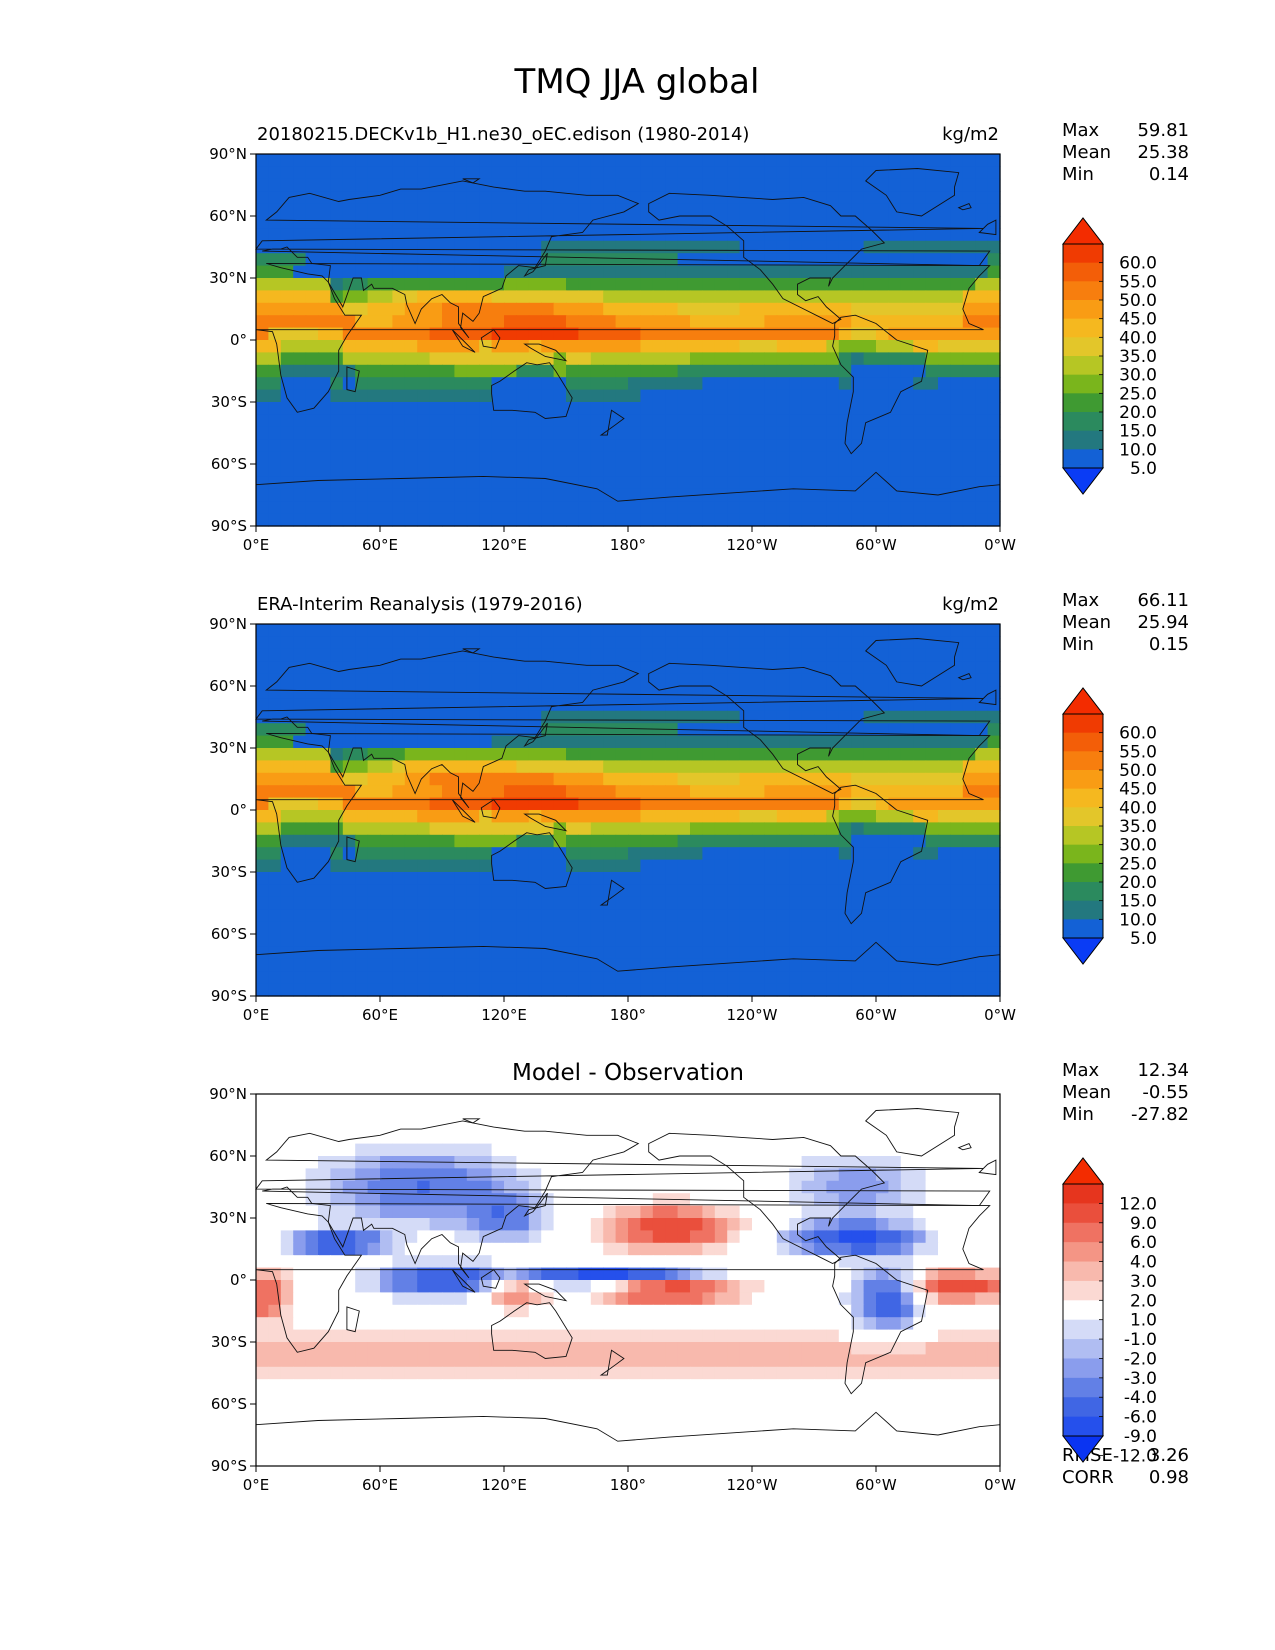 Image resolution: width=1275 pixels, height=1650 pixels. Describe the element at coordinates (1083, 310) in the screenshot. I see `colorbar-band` at that location.